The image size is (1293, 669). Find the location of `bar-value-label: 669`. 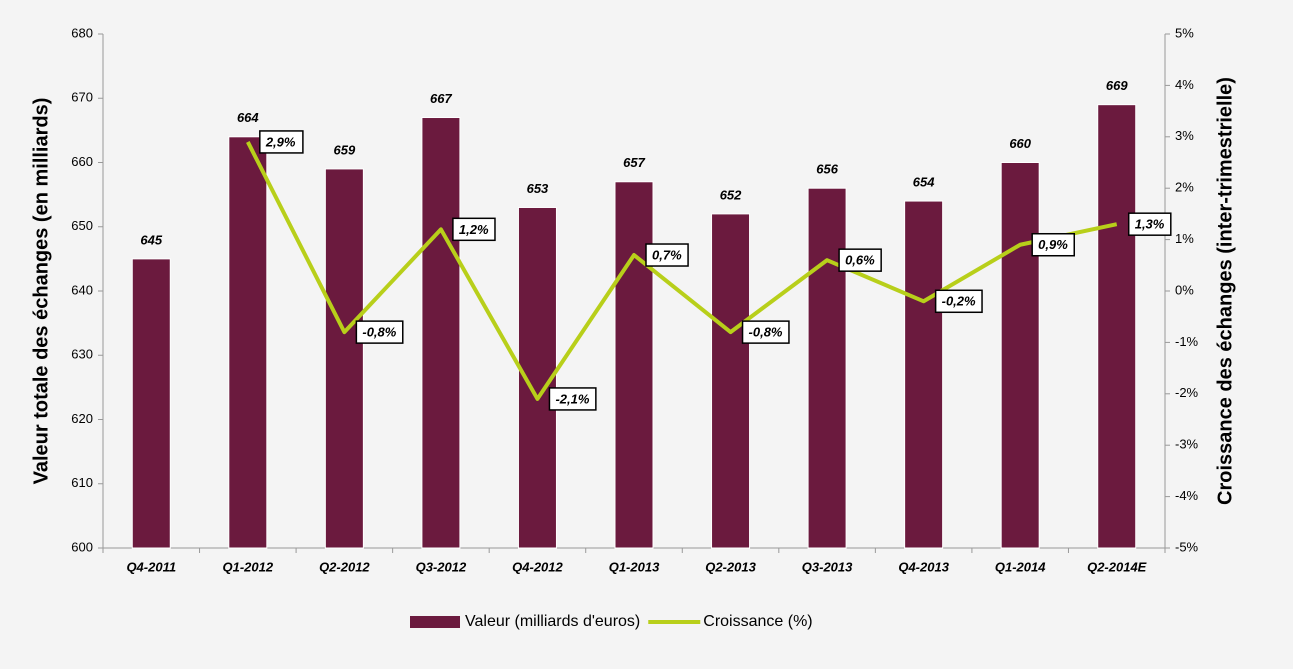

bar-value-label: 669 is located at coordinates (1117, 85).